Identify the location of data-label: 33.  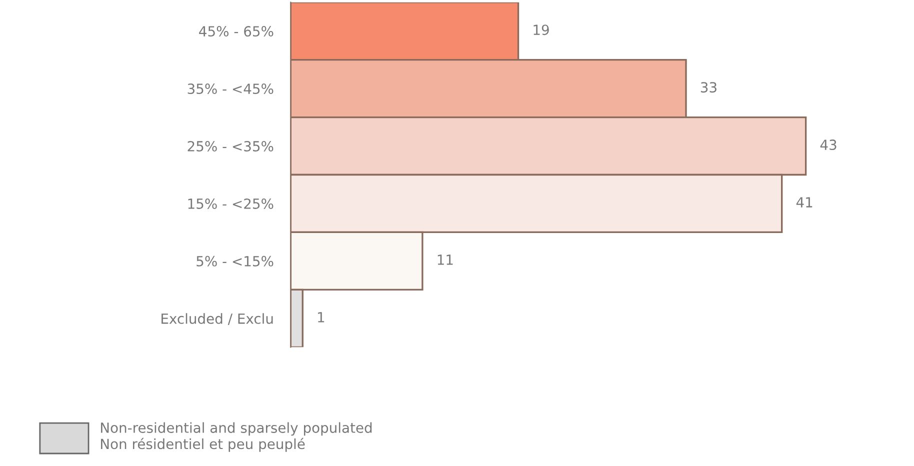
(708, 87).